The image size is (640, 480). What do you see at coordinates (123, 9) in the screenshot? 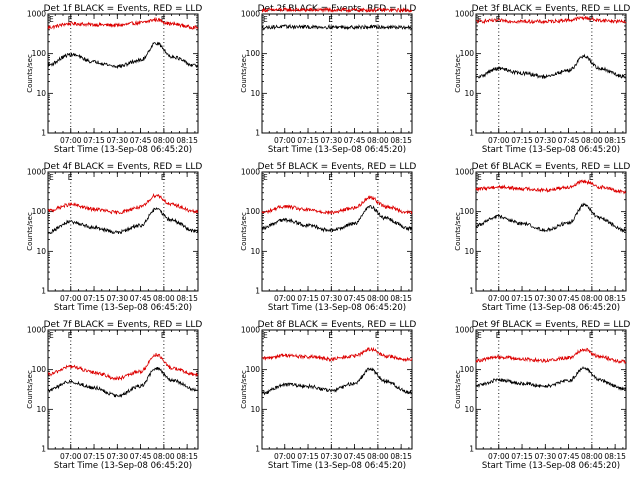
I see `panel-title: Det 1f BLACK = Events, RED = LLD` at bounding box center [123, 9].